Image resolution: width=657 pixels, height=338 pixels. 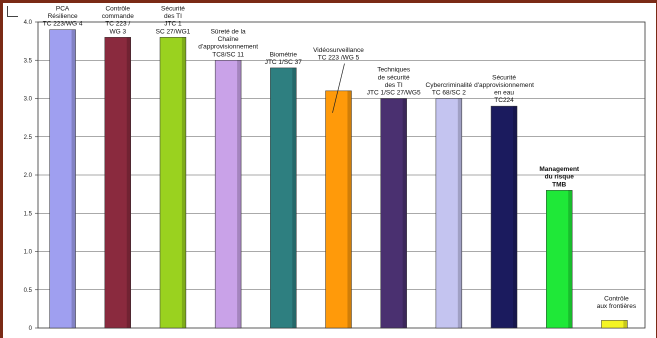 I want to click on data-label: Vidéosurveillance, so click(x=338, y=50).